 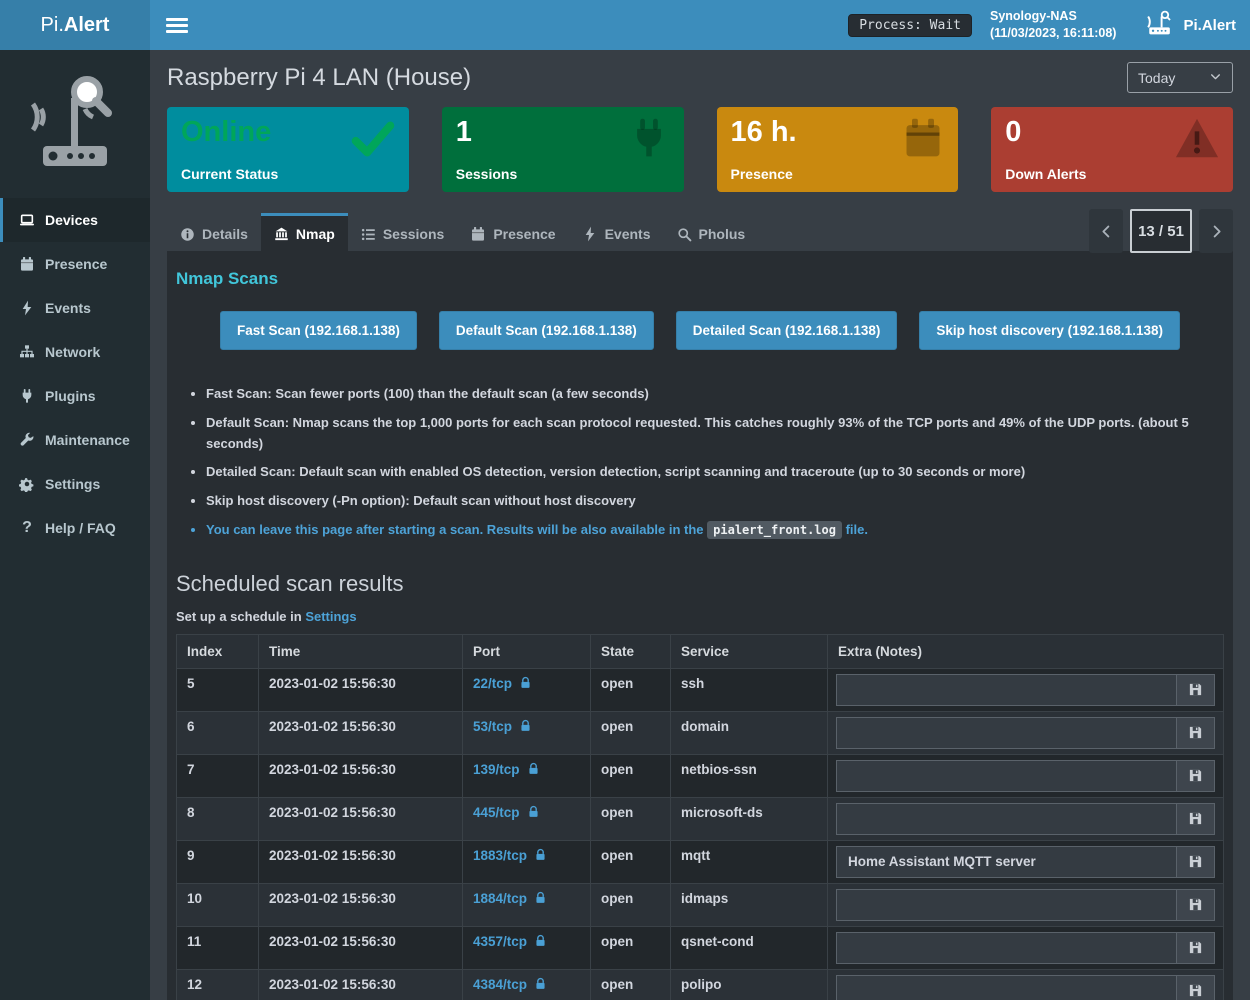 I want to click on tab-label: Presence, so click(x=524, y=234).